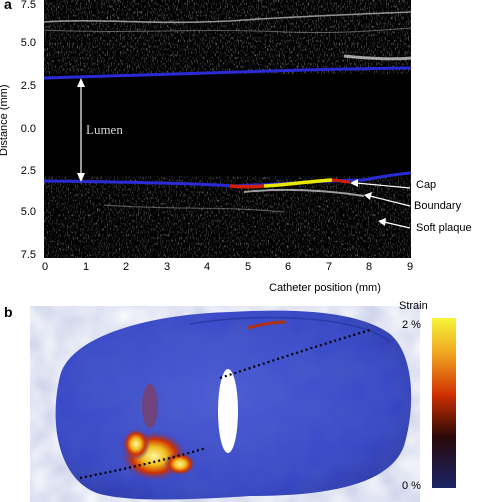  Describe the element at coordinates (413, 306) in the screenshot. I see `colorbar-title: Strain` at that location.